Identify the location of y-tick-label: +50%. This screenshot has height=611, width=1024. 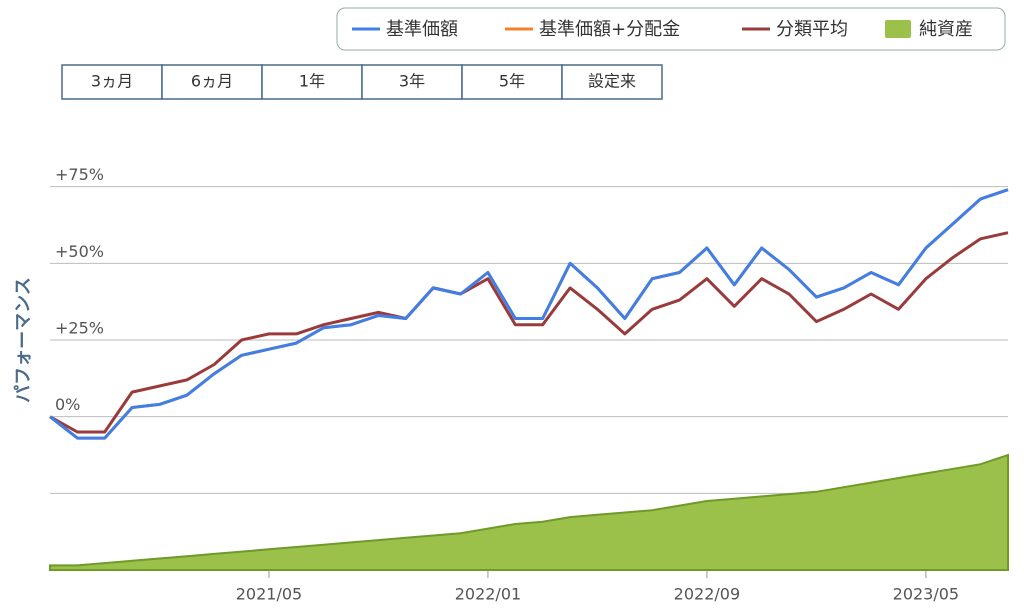
(79, 251).